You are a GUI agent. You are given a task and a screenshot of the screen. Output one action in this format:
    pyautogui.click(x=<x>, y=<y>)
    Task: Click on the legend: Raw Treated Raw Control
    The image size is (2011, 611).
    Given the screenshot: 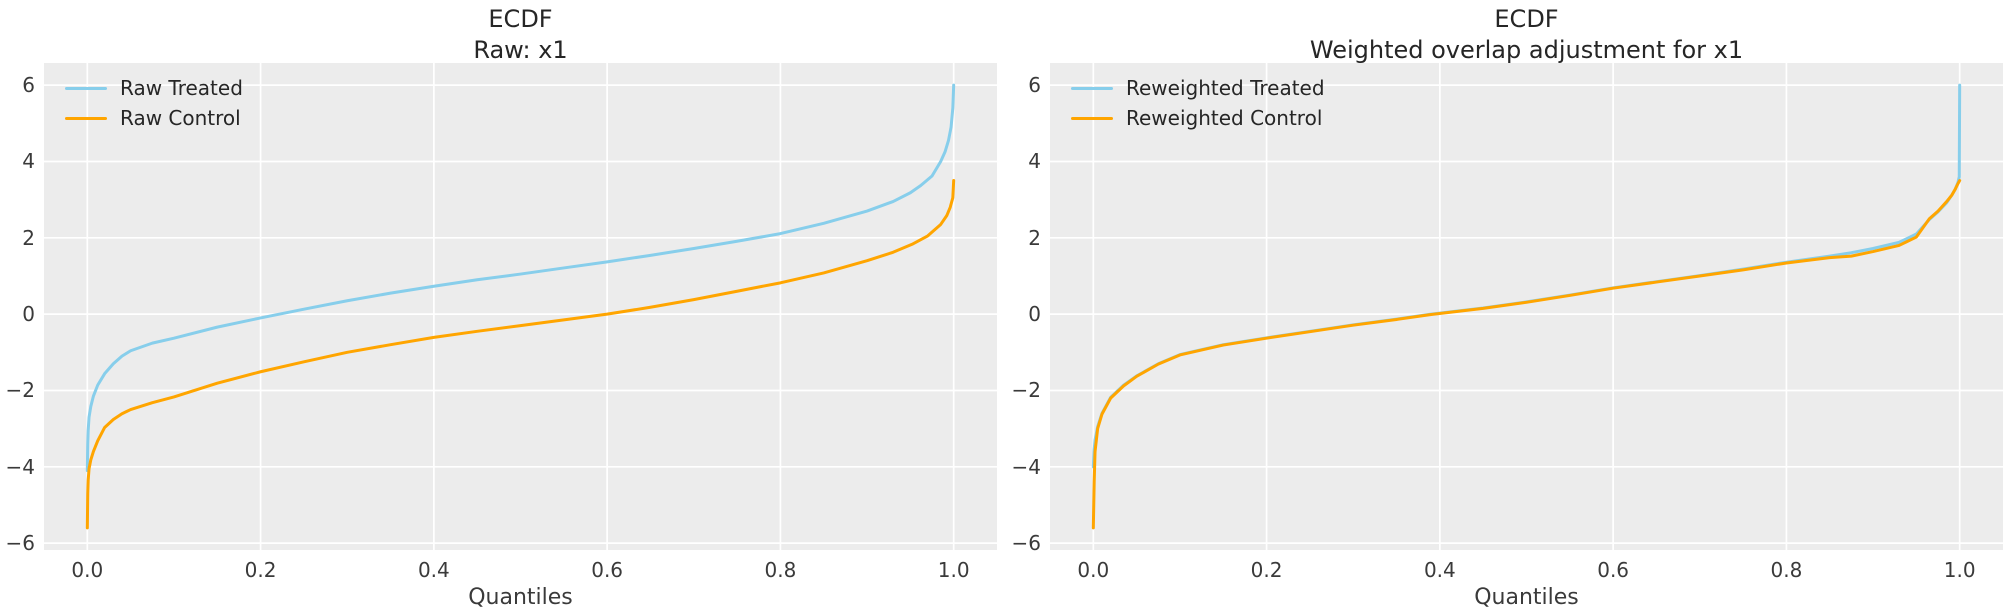 What is the action you would take?
    pyautogui.click(x=154, y=103)
    